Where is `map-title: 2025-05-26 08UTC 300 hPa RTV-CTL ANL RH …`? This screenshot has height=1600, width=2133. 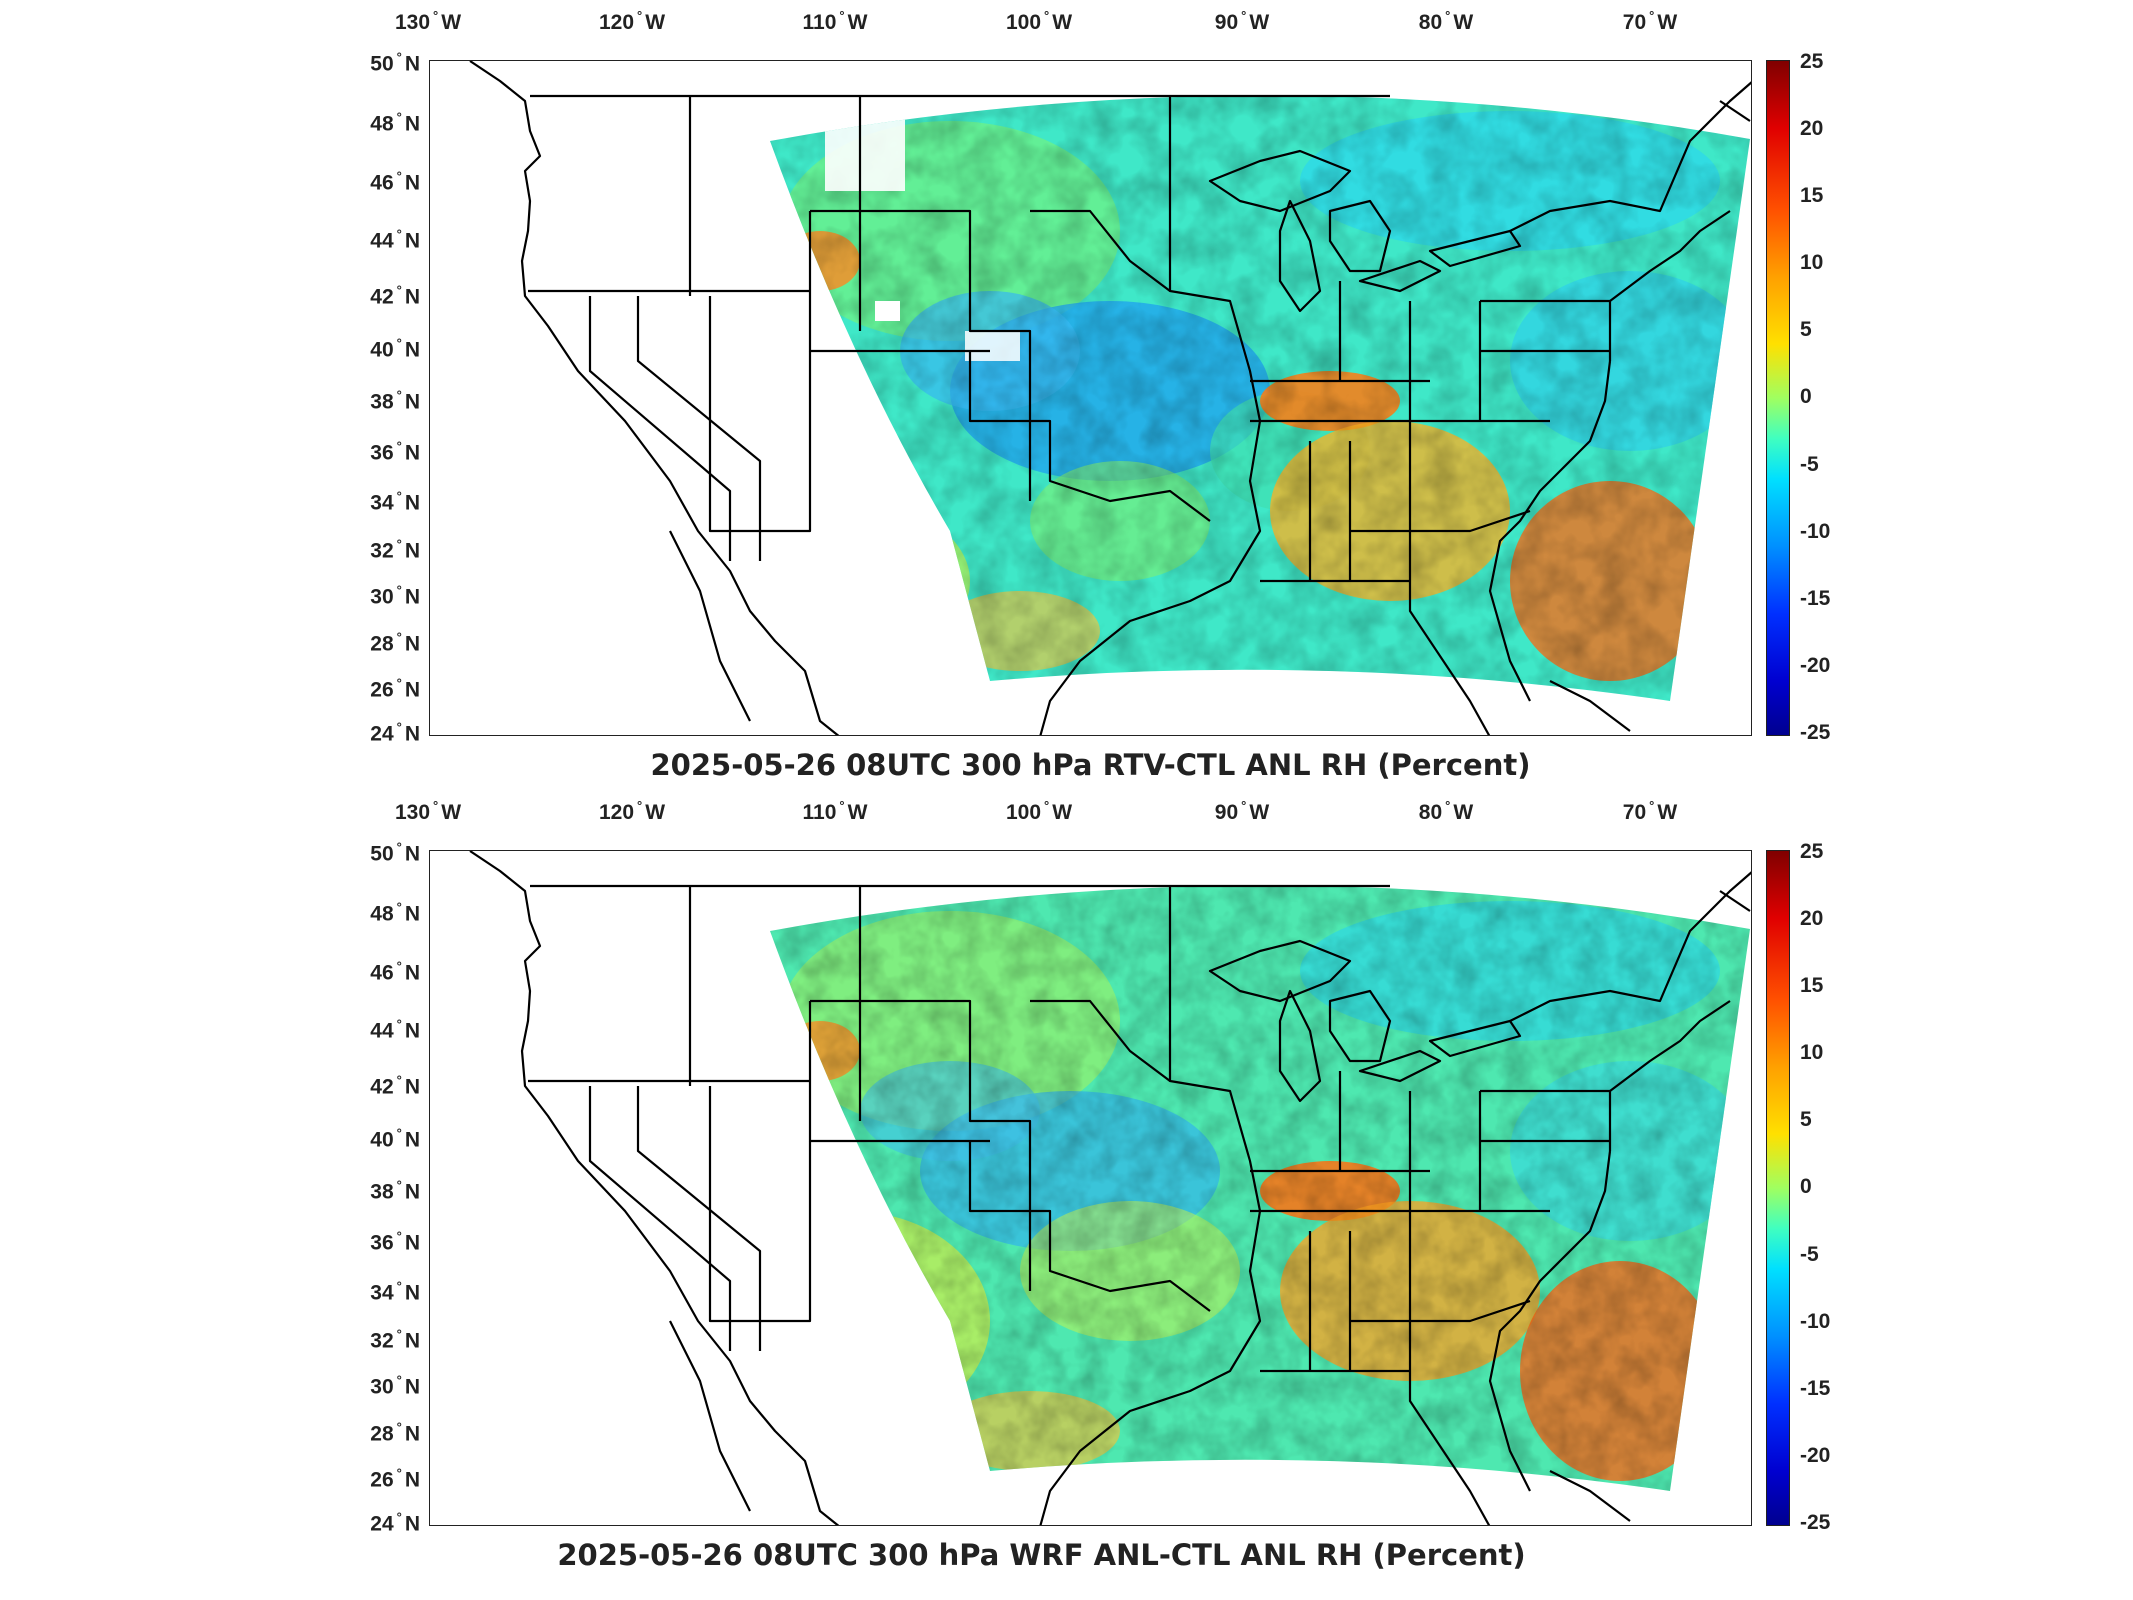
map-title: 2025-05-26 08UTC 300 hPa RTV-CTL ANL RH … is located at coordinates (1090, 765).